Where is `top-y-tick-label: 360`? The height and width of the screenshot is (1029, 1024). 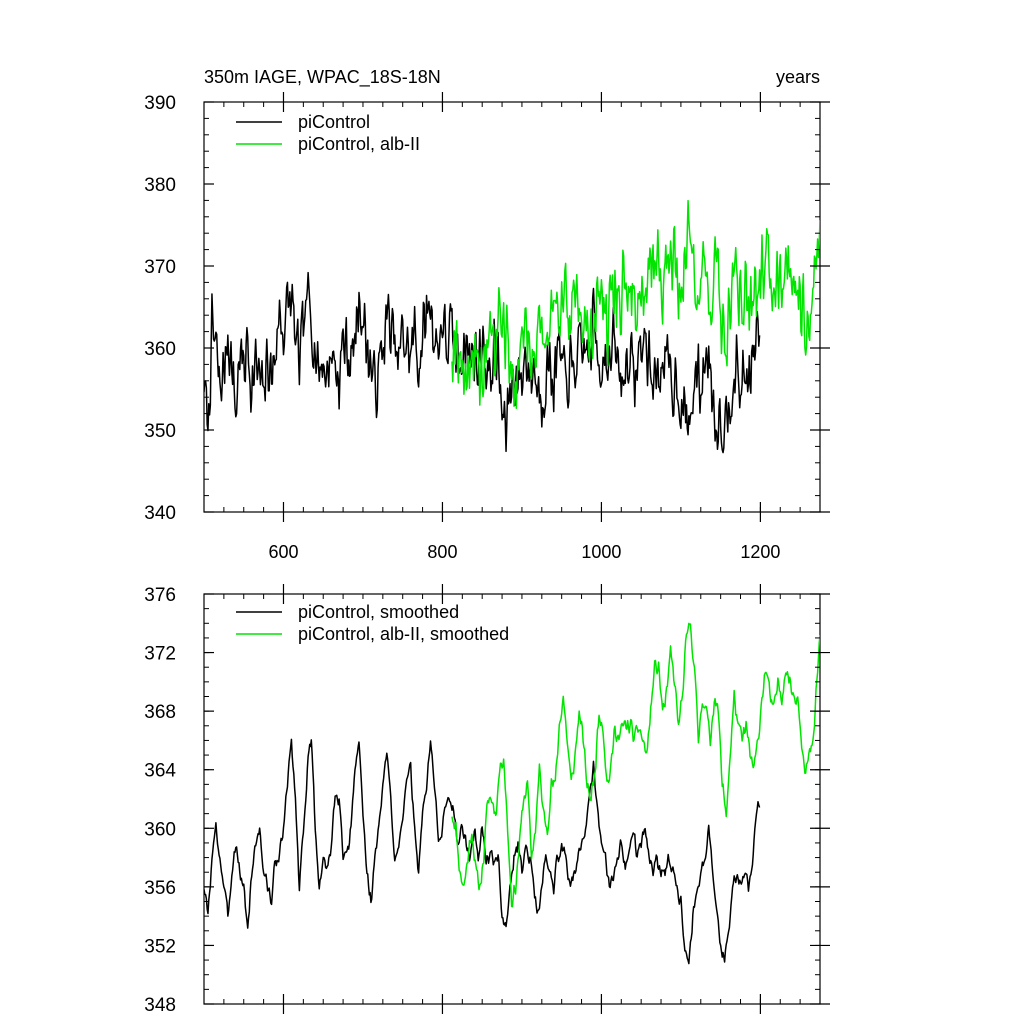 top-y-tick-label: 360 is located at coordinates (160, 349).